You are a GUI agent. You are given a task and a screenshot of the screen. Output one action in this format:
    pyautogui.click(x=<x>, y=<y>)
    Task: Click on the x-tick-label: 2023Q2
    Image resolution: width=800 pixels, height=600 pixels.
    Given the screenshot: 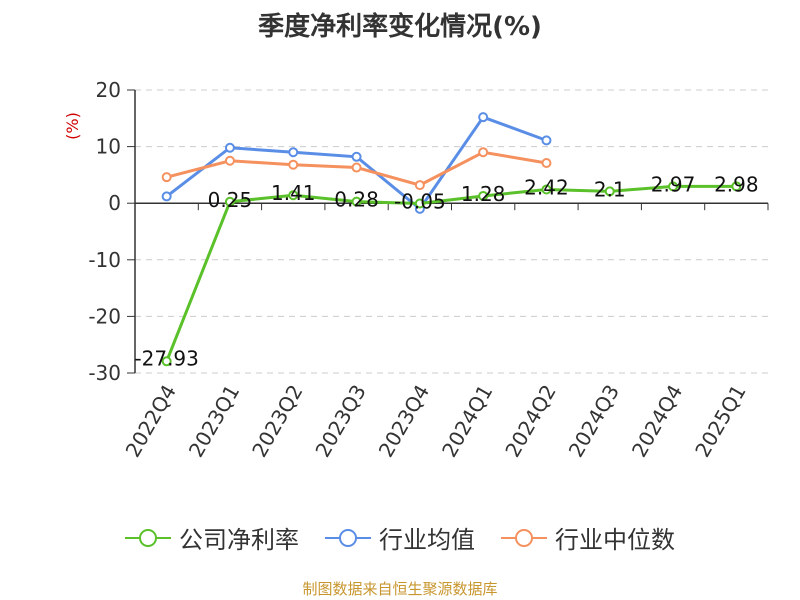 What is the action you would take?
    pyautogui.click(x=277, y=421)
    